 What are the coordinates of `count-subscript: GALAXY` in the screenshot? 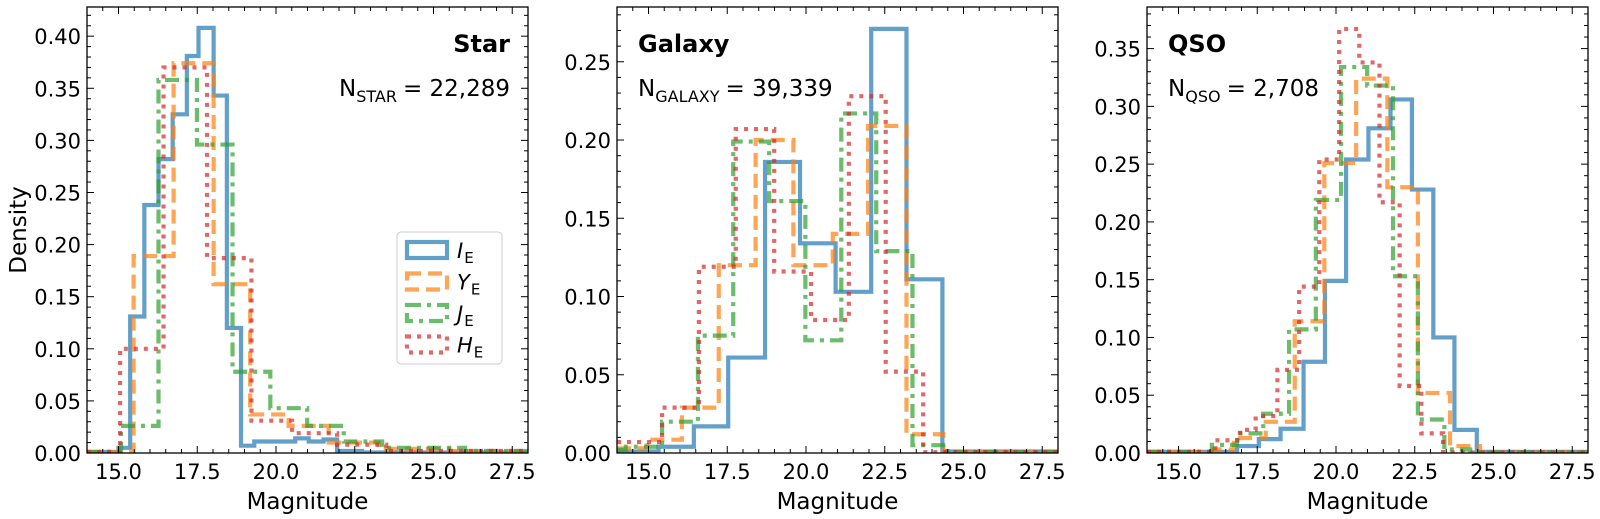 It's located at (687, 96).